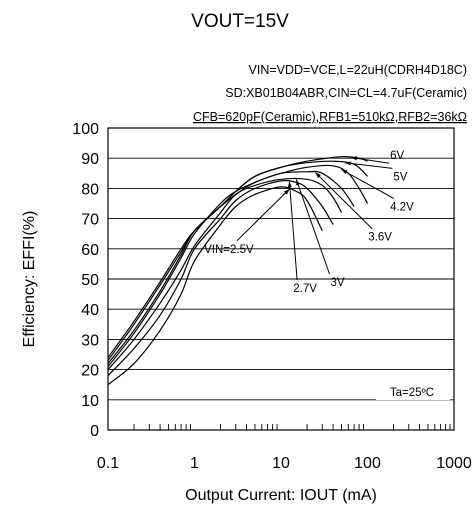  Describe the element at coordinates (367, 463) in the screenshot. I see `x-tick-label: 100` at that location.